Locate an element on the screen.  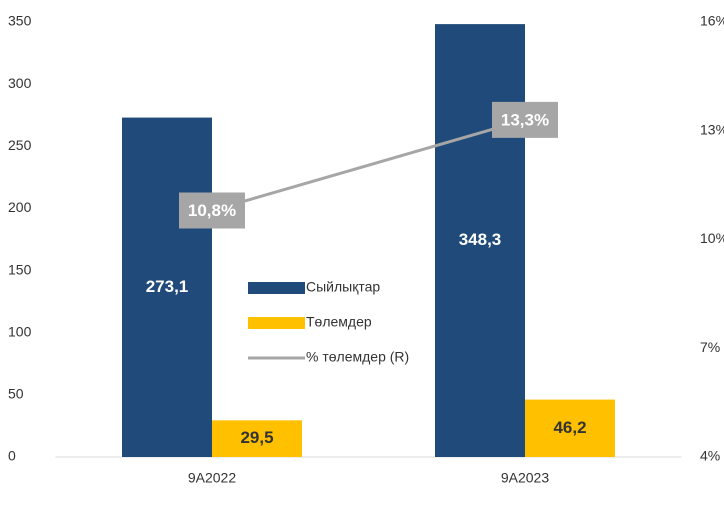
value-label: 10,8% is located at coordinates (212, 210).